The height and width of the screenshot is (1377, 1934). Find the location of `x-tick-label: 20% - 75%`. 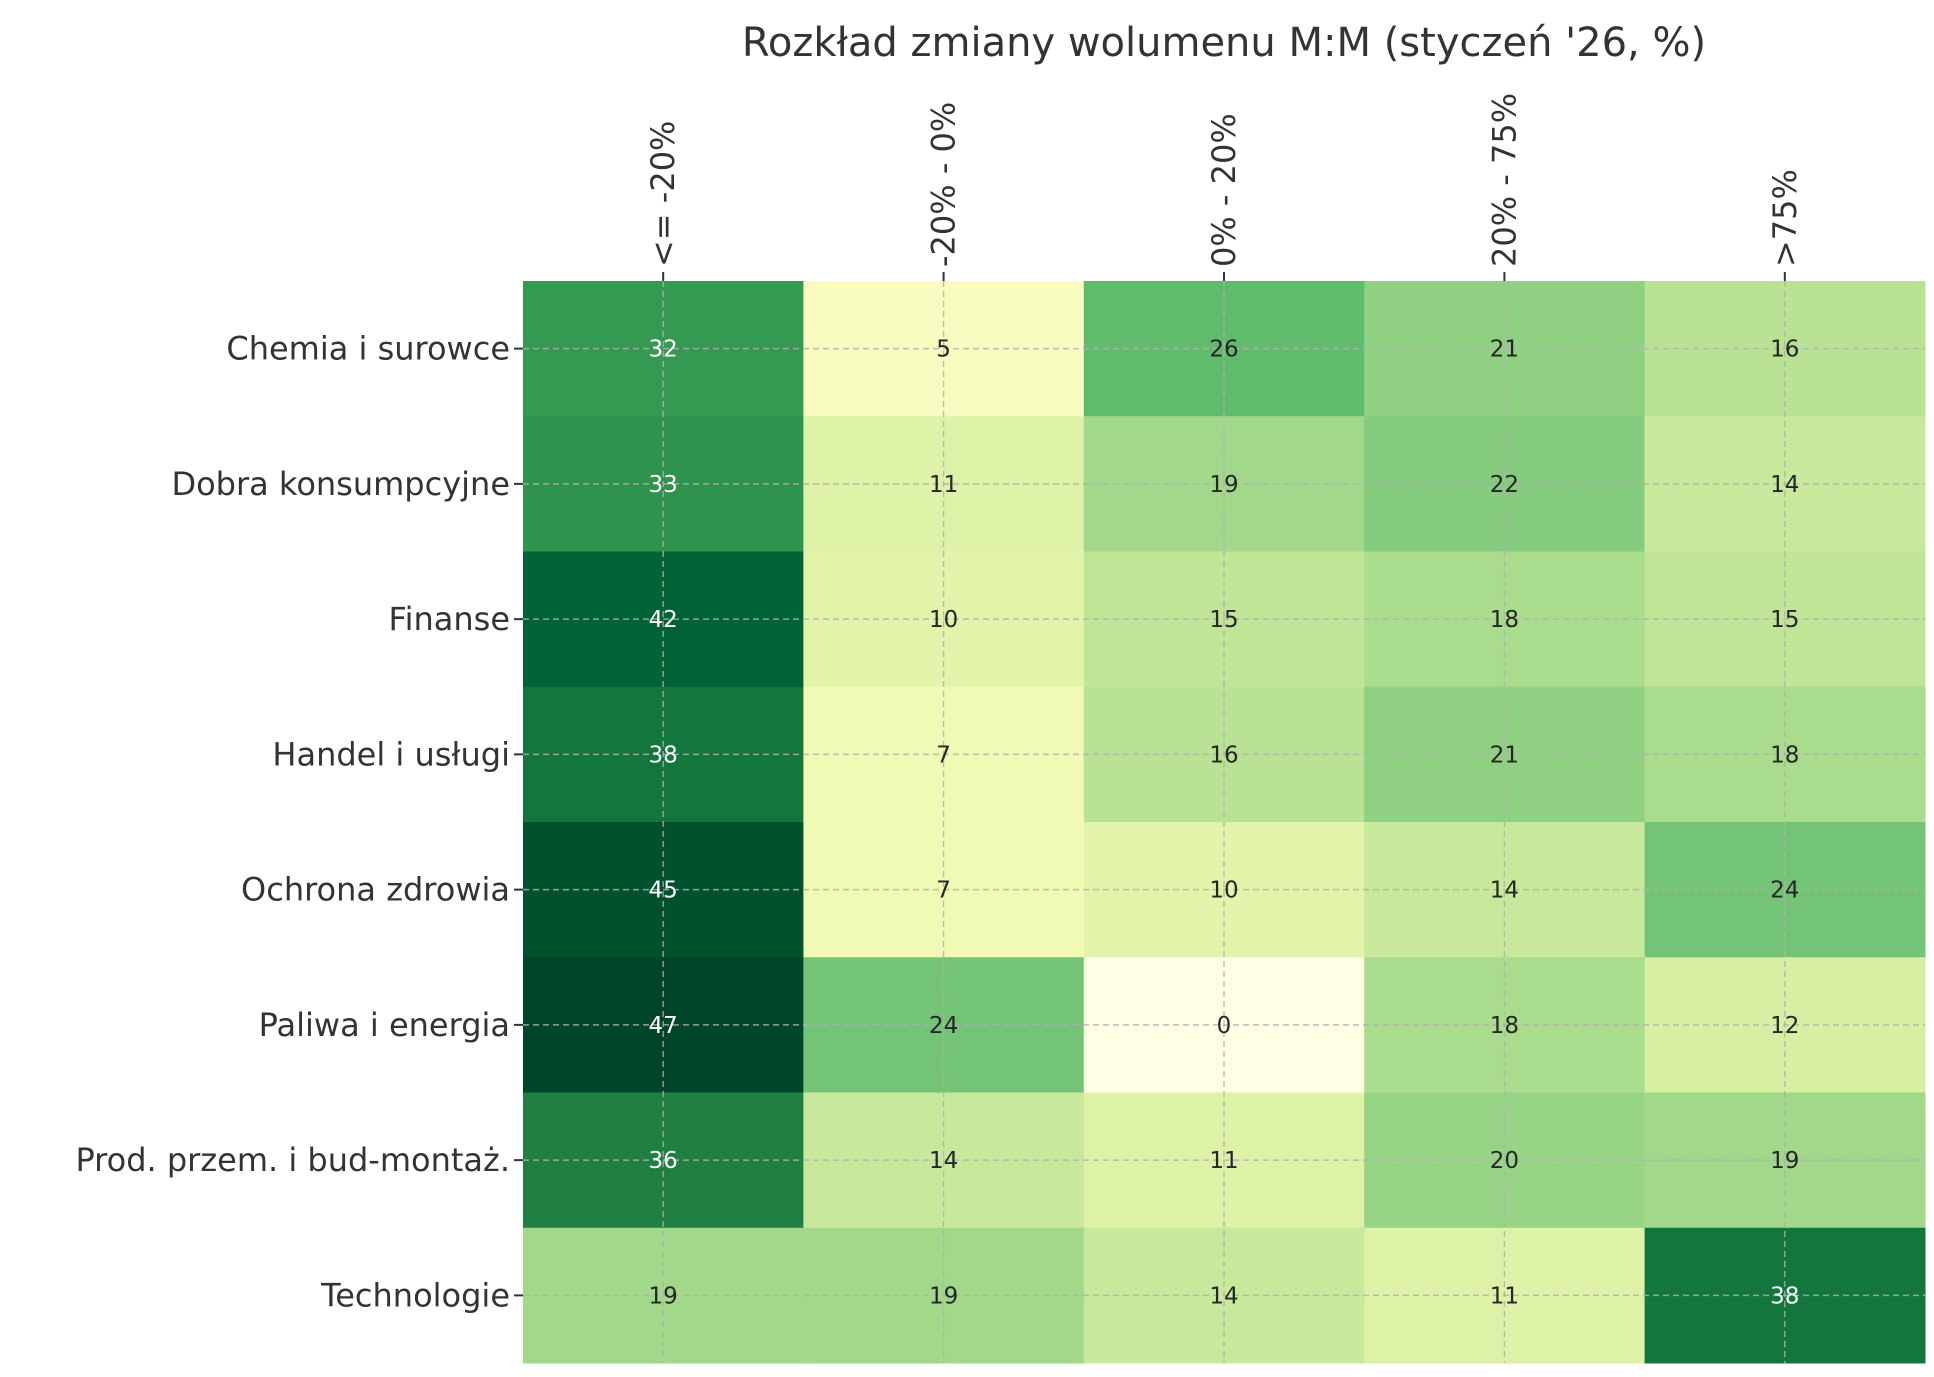

x-tick-label: 20% - 75% is located at coordinates (1504, 180).